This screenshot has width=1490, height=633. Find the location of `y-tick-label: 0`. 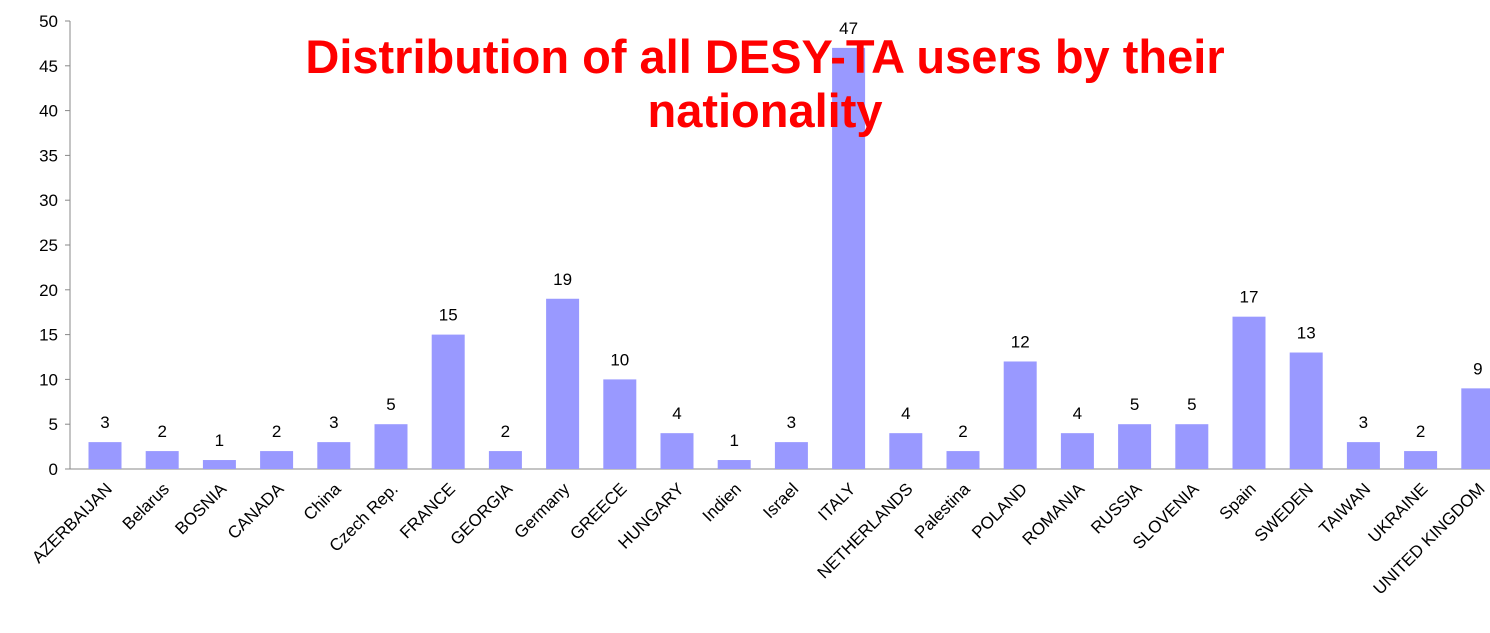

y-tick-label: 0 is located at coordinates (53, 469).